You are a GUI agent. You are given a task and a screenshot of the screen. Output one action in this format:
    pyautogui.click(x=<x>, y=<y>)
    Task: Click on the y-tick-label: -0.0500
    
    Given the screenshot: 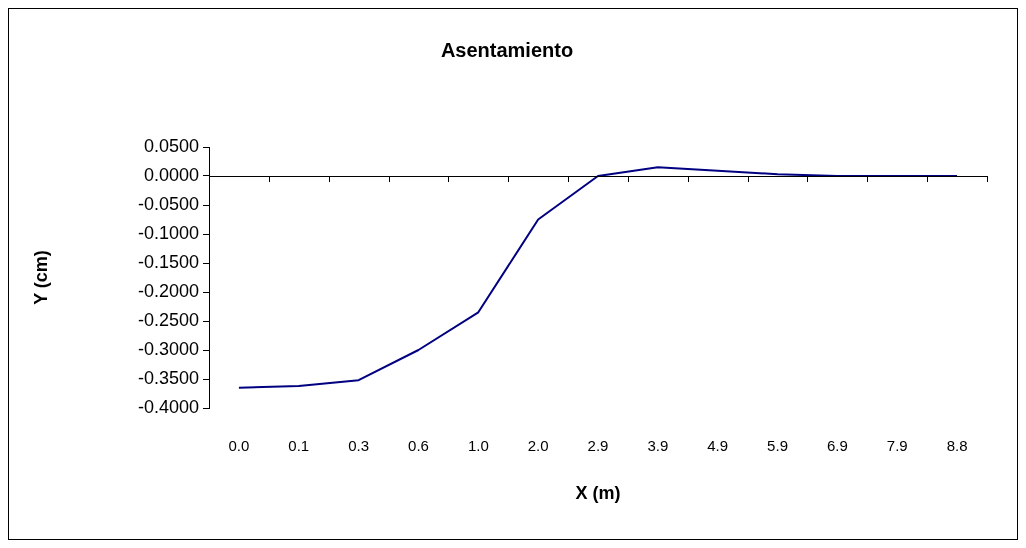 What is the action you would take?
    pyautogui.click(x=168, y=203)
    